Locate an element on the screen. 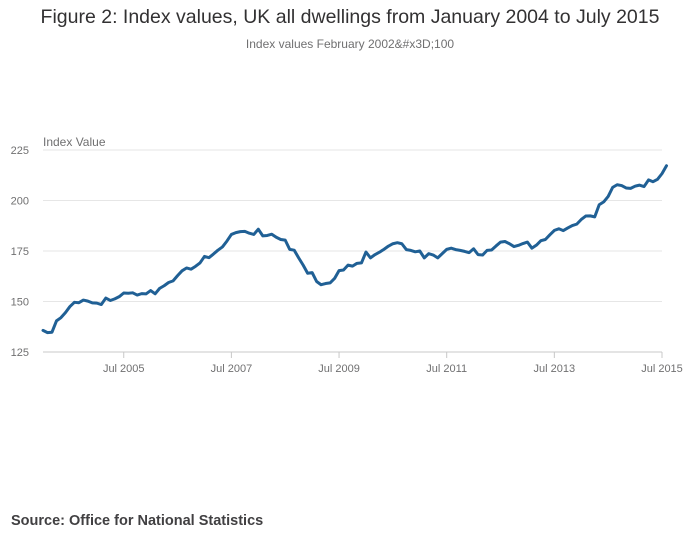  y-tick-label: 225 is located at coordinates (20, 151).